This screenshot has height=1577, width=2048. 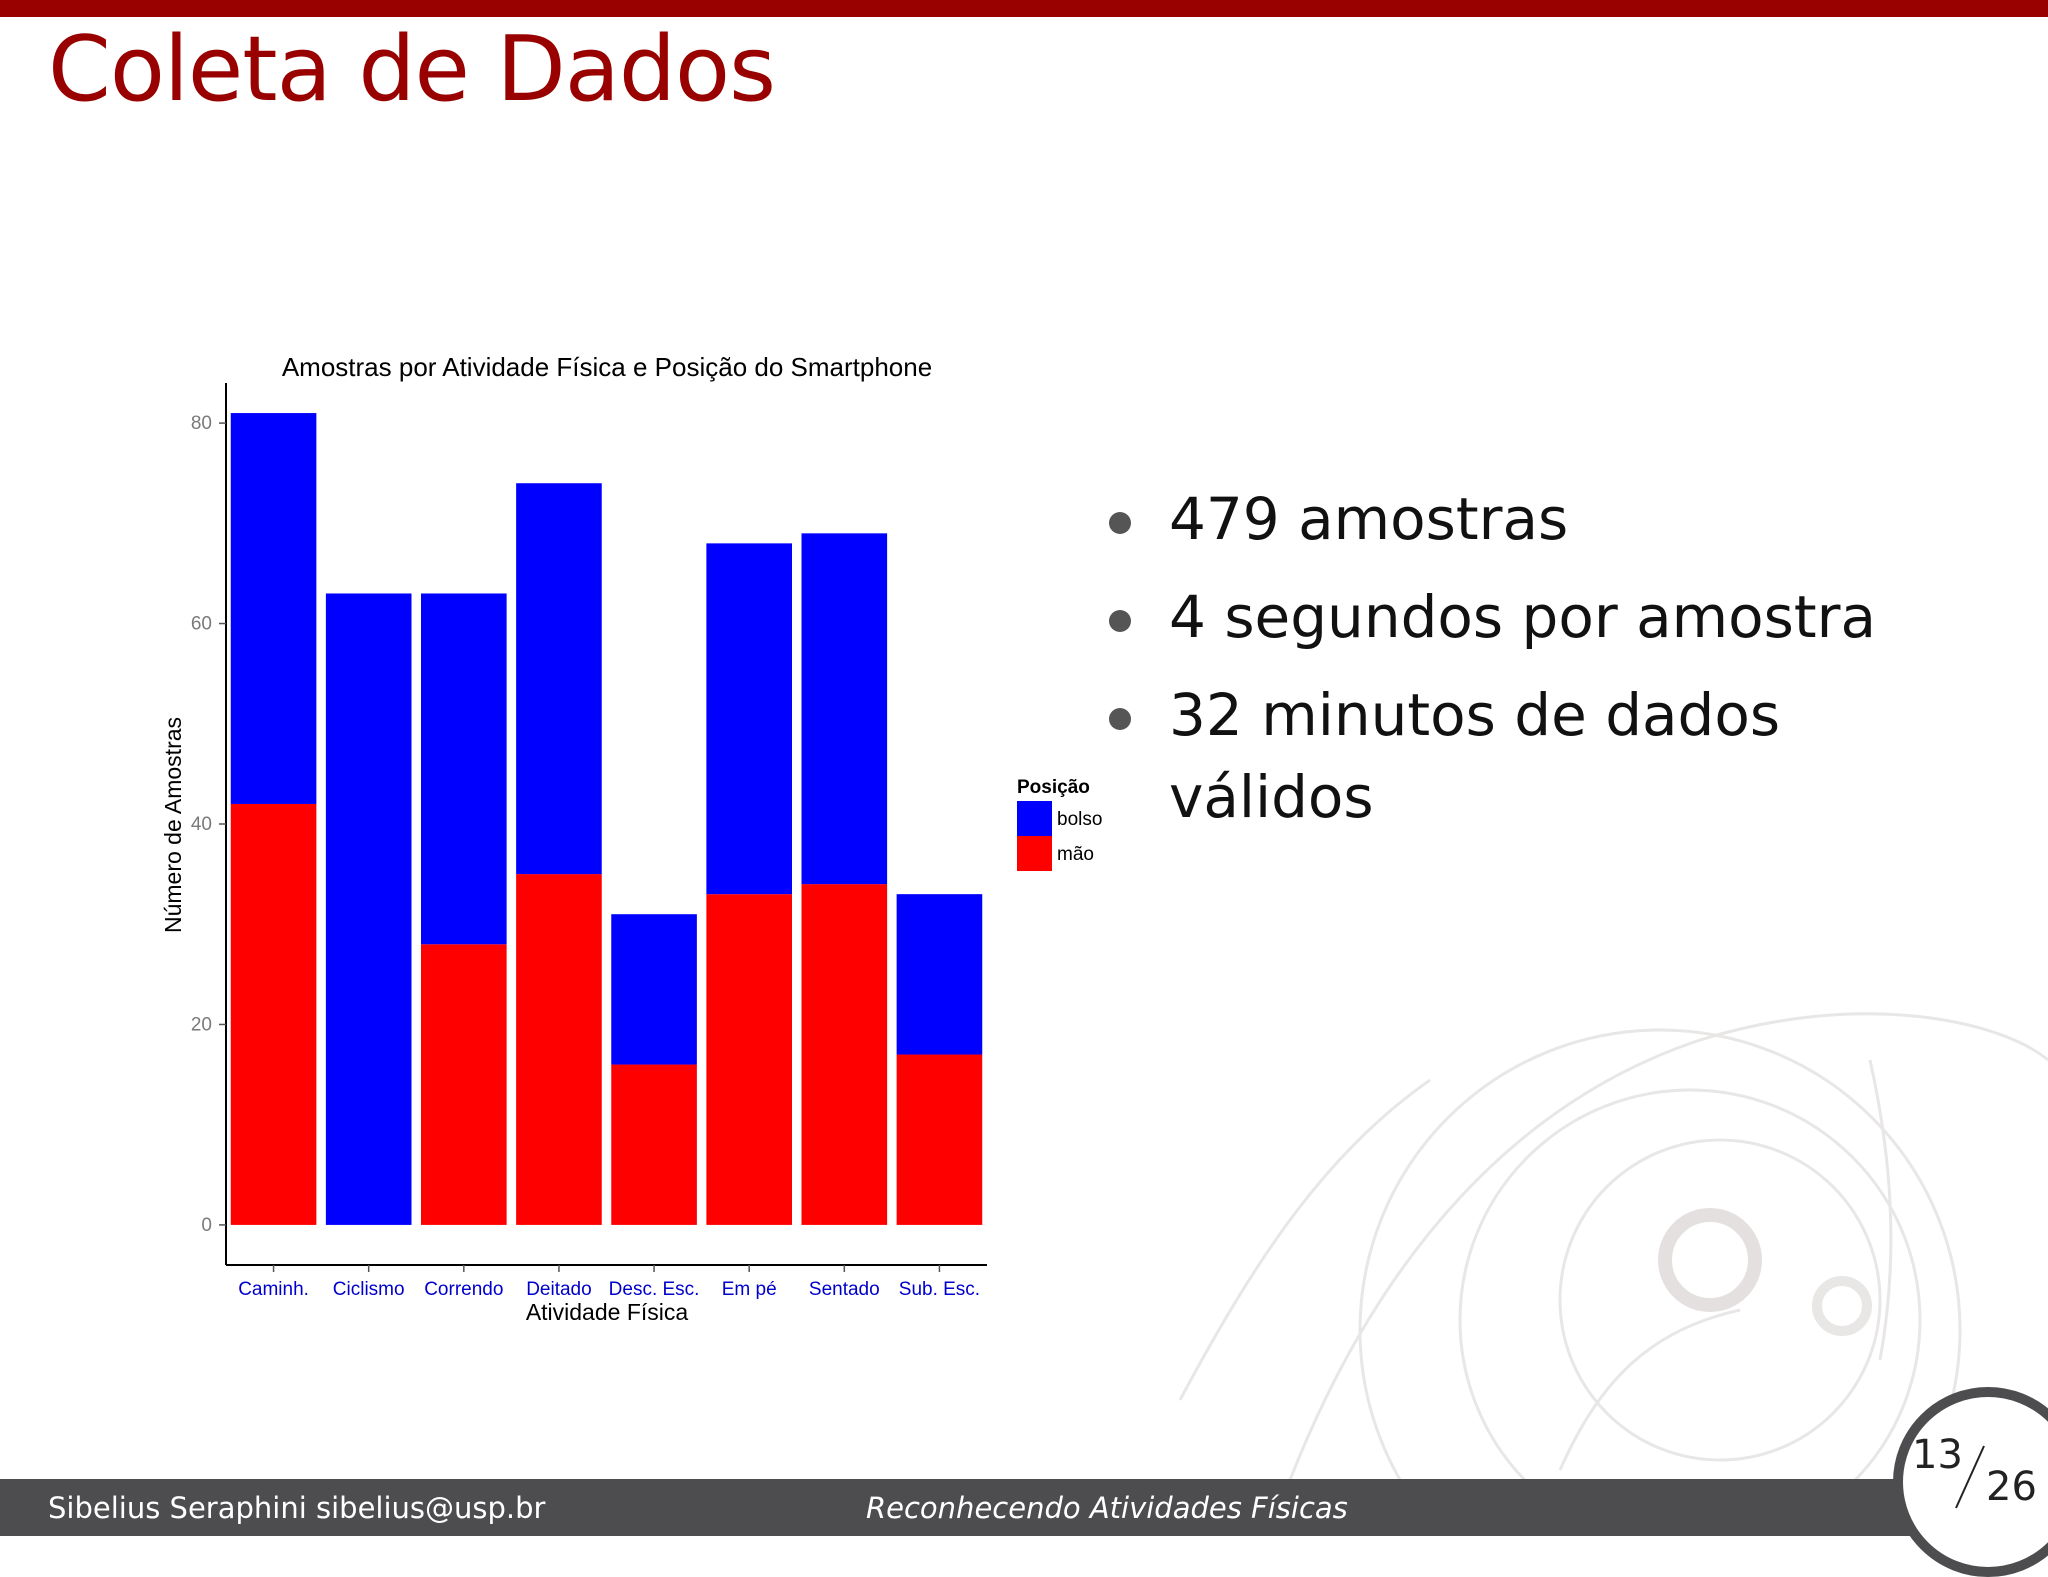 What do you see at coordinates (1024, 8) in the screenshot?
I see `top-accent-bar` at bounding box center [1024, 8].